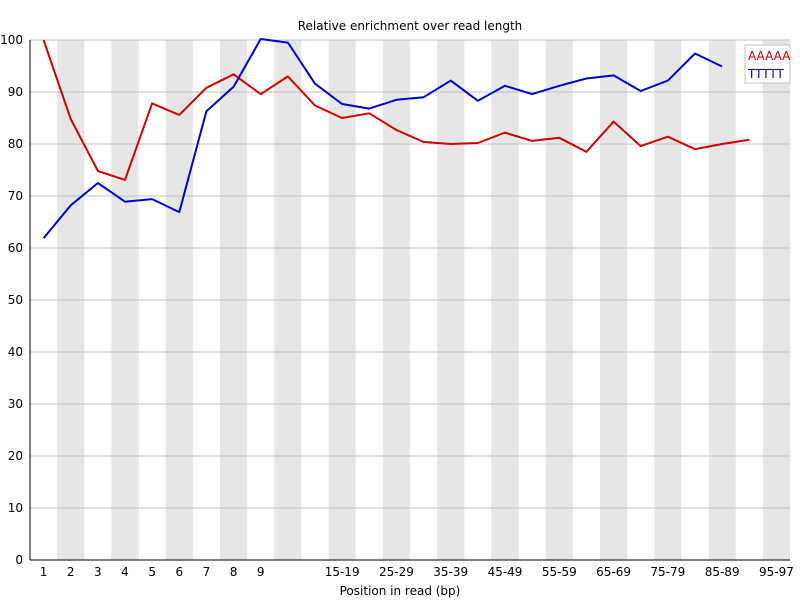 Image resolution: width=800 pixels, height=600 pixels. Describe the element at coordinates (410, 26) in the screenshot. I see `chart-title: Relative enrichment over read length` at that location.